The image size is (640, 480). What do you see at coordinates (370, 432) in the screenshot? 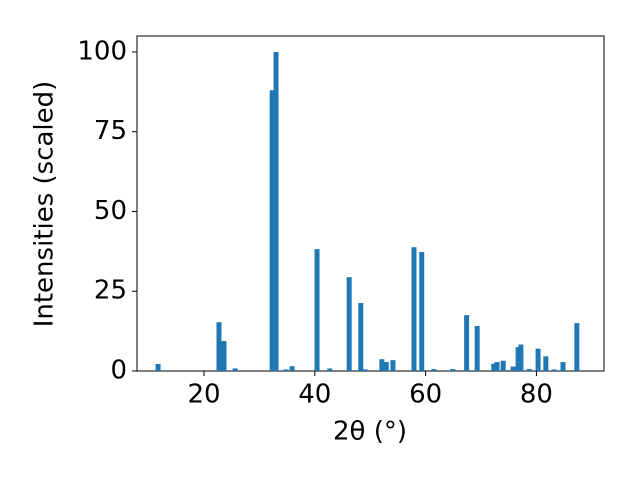
I see `x-axis-label: 2θ (°)` at bounding box center [370, 432].